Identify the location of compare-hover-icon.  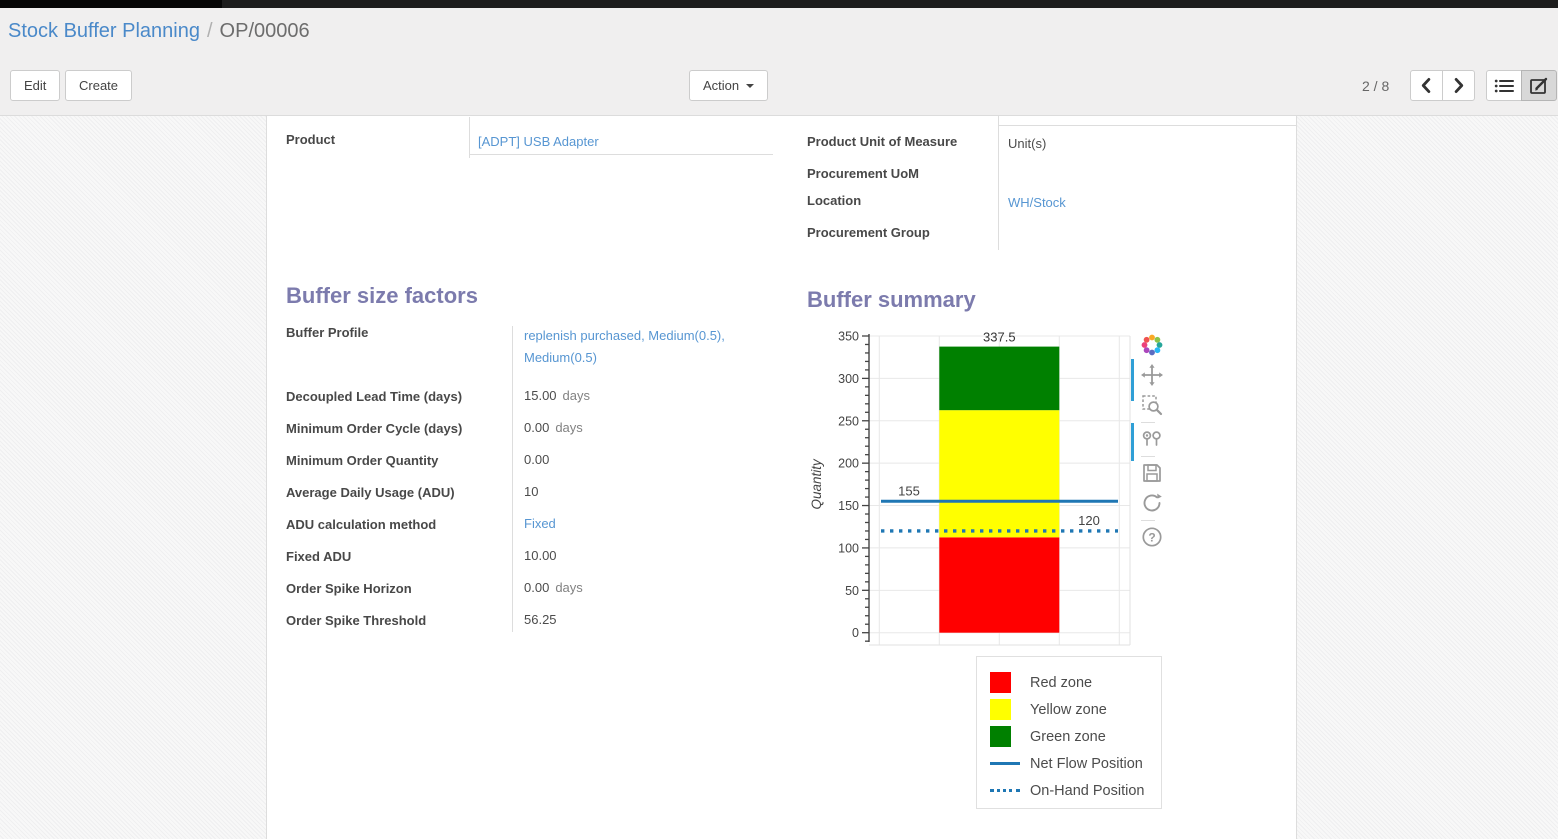
(1152, 439).